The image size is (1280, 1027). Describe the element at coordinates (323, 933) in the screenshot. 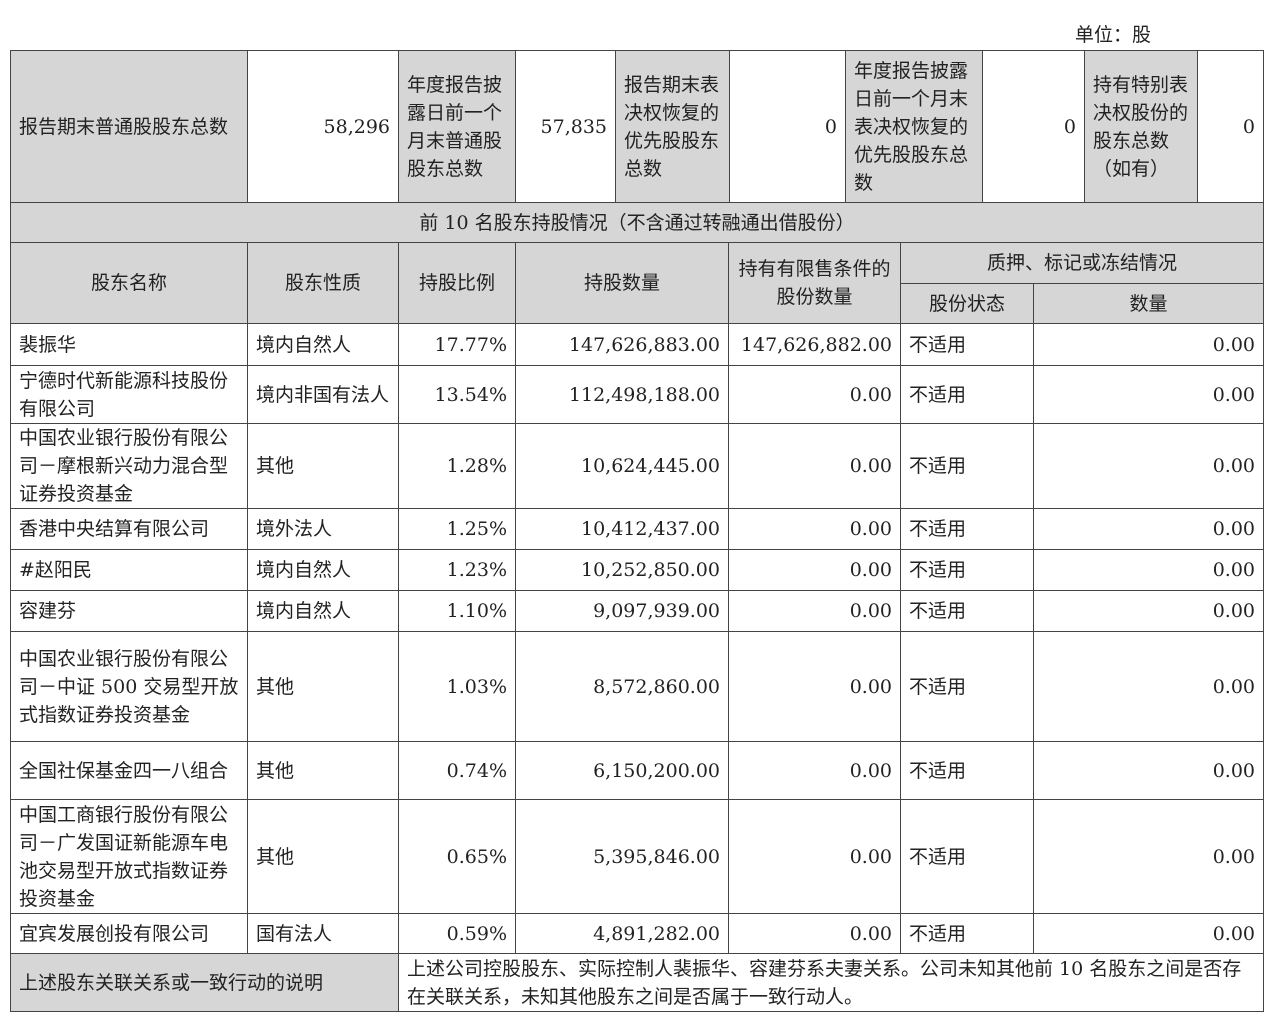

I see `shareholder-nature: 国有法人` at that location.